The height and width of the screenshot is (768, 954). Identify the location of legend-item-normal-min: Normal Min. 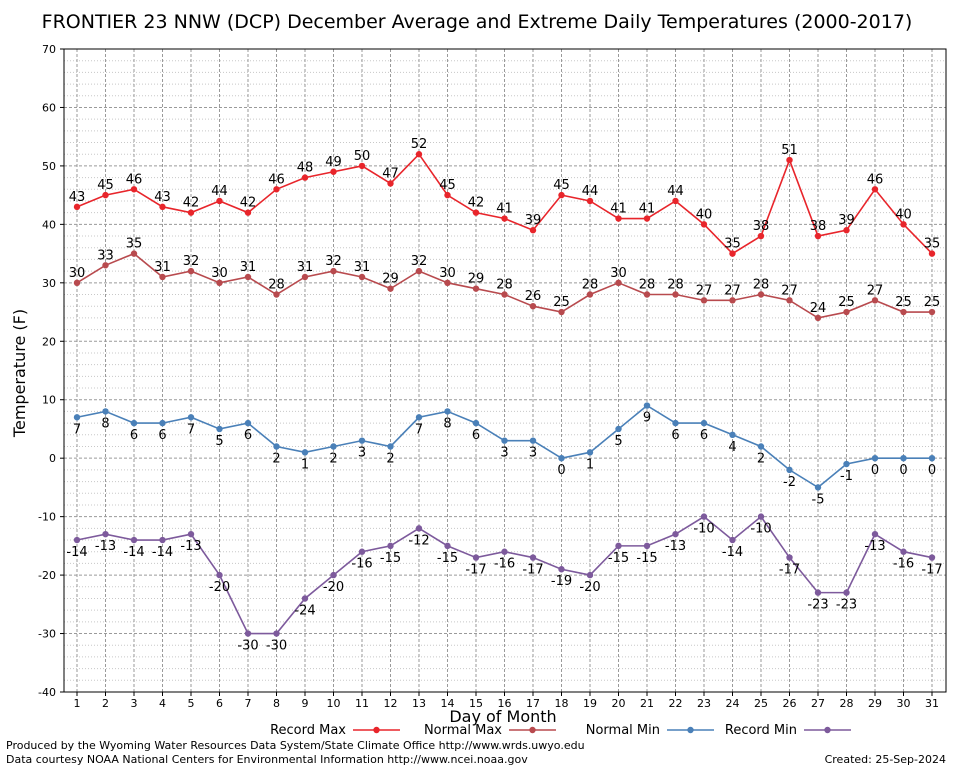
(650, 730).